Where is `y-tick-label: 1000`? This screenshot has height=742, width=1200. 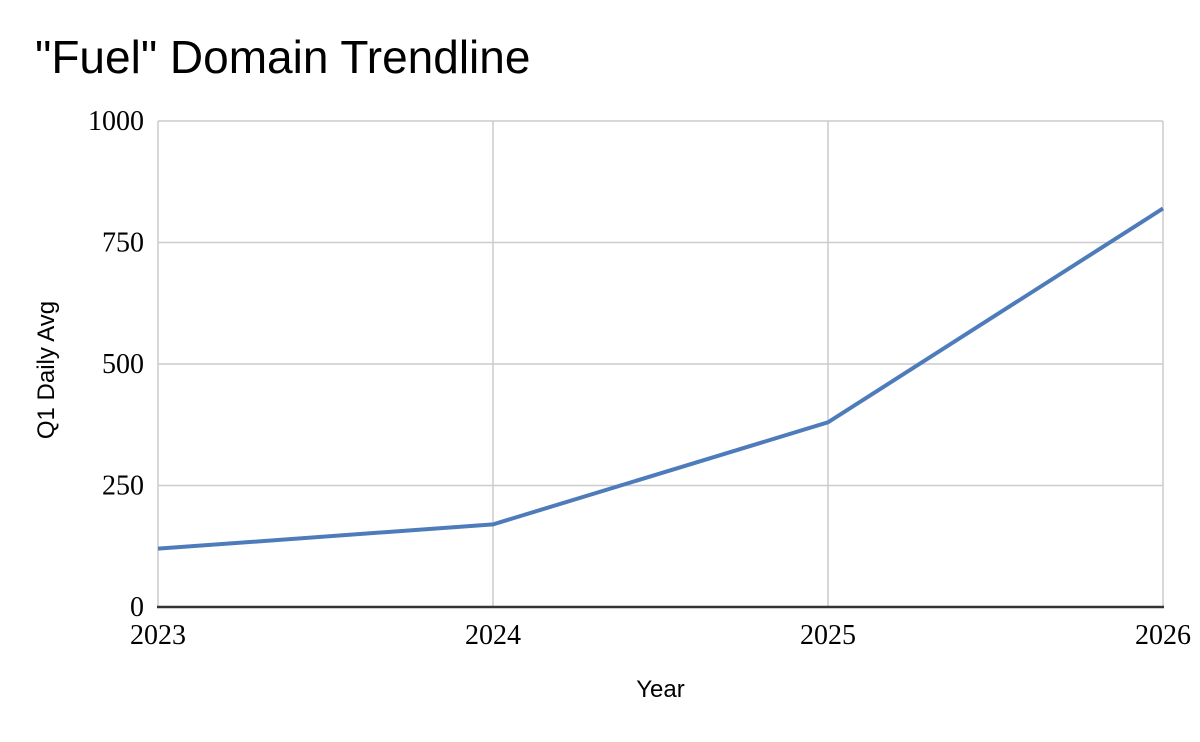 y-tick-label: 1000 is located at coordinates (116, 121).